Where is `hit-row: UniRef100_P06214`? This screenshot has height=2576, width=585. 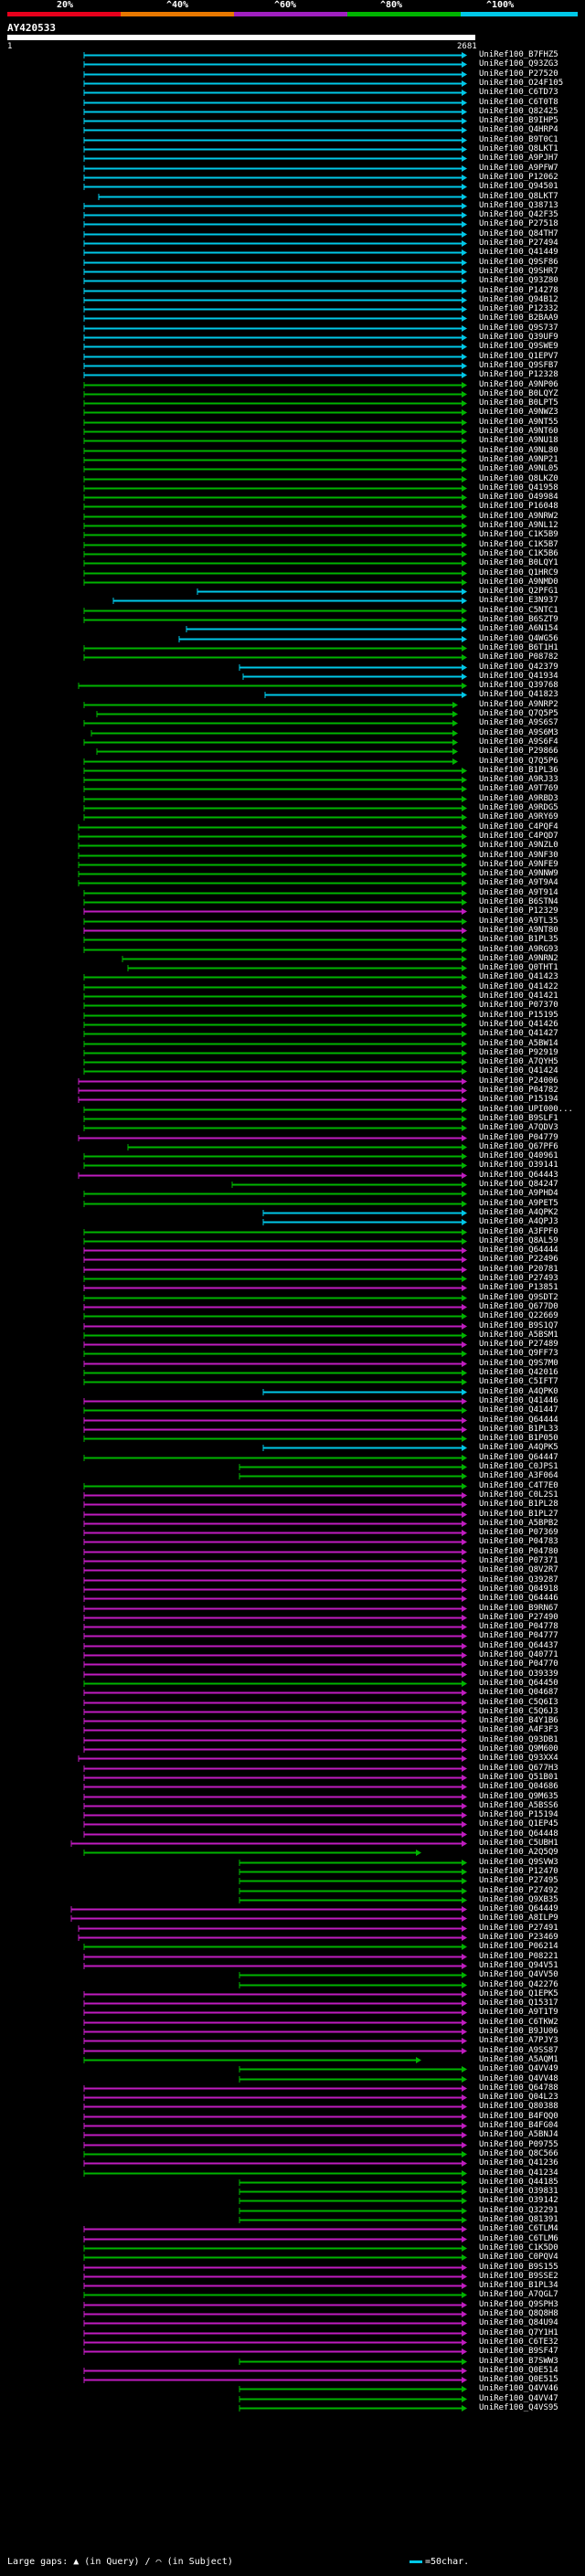
hit-row: UniRef100_P06214 is located at coordinates (293, 1946).